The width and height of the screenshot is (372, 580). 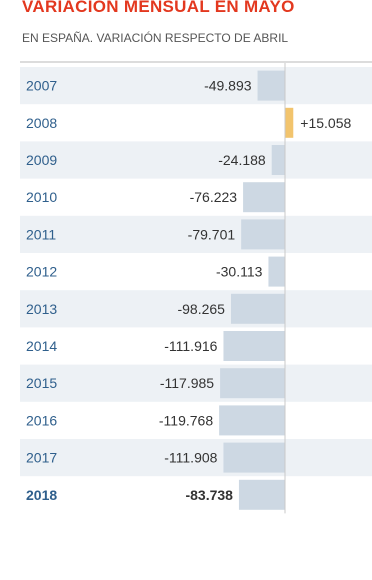 What do you see at coordinates (41, 346) in the screenshot?
I see `year-label: 2014` at bounding box center [41, 346].